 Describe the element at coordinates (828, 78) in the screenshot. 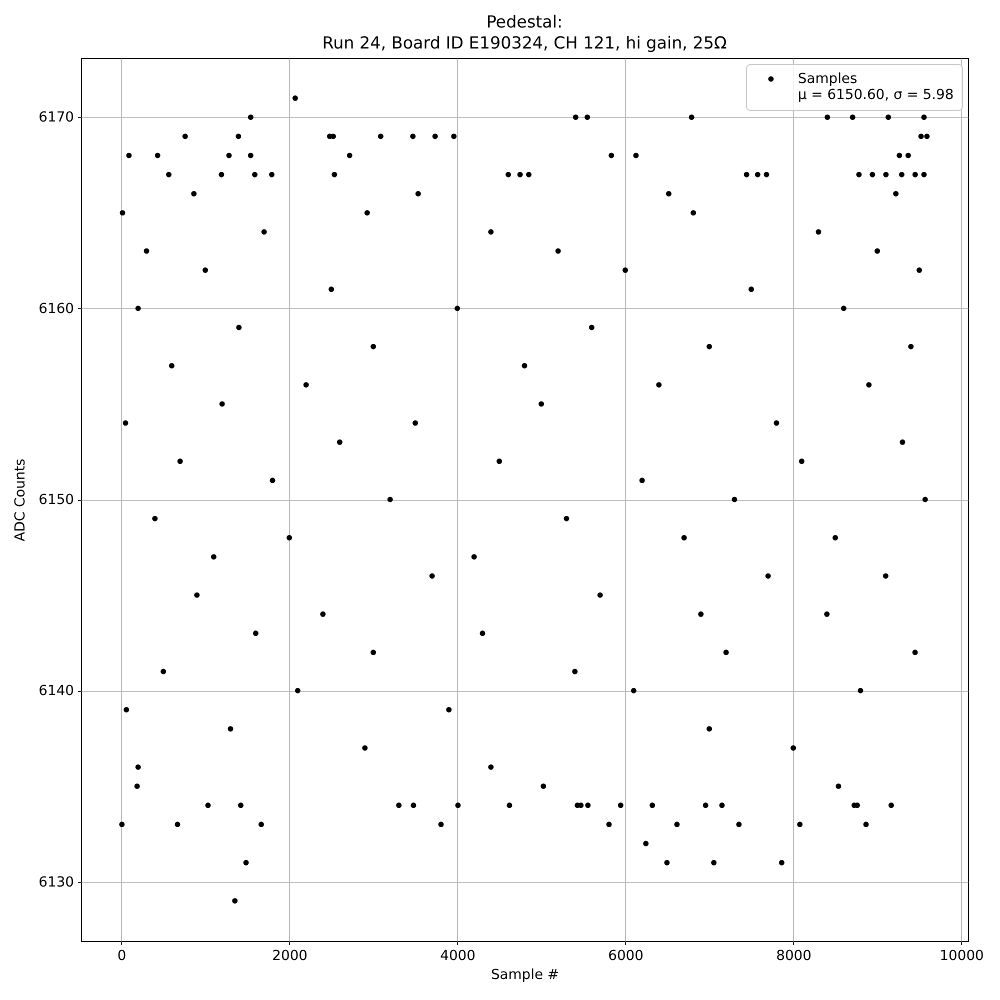

I see `legend-label: Samples` at that location.